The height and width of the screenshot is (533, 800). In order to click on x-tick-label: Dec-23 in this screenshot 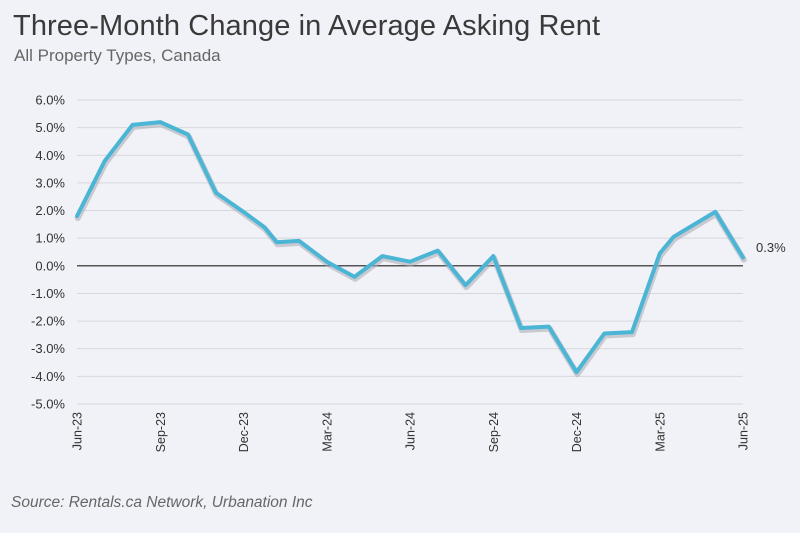, I will do `click(244, 432)`.